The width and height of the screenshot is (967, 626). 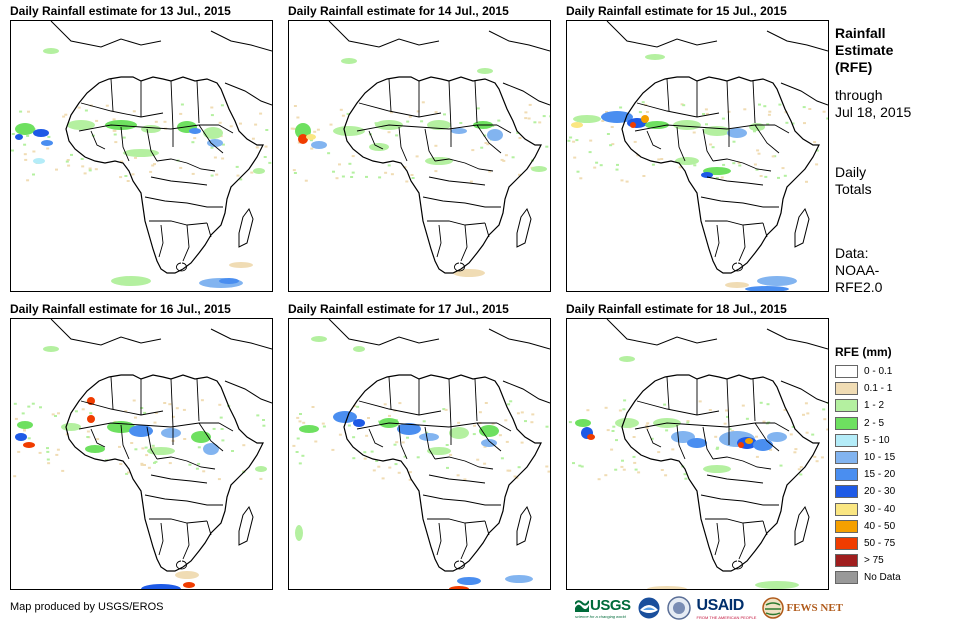 I want to click on africa-coastline, so click(x=442, y=473).